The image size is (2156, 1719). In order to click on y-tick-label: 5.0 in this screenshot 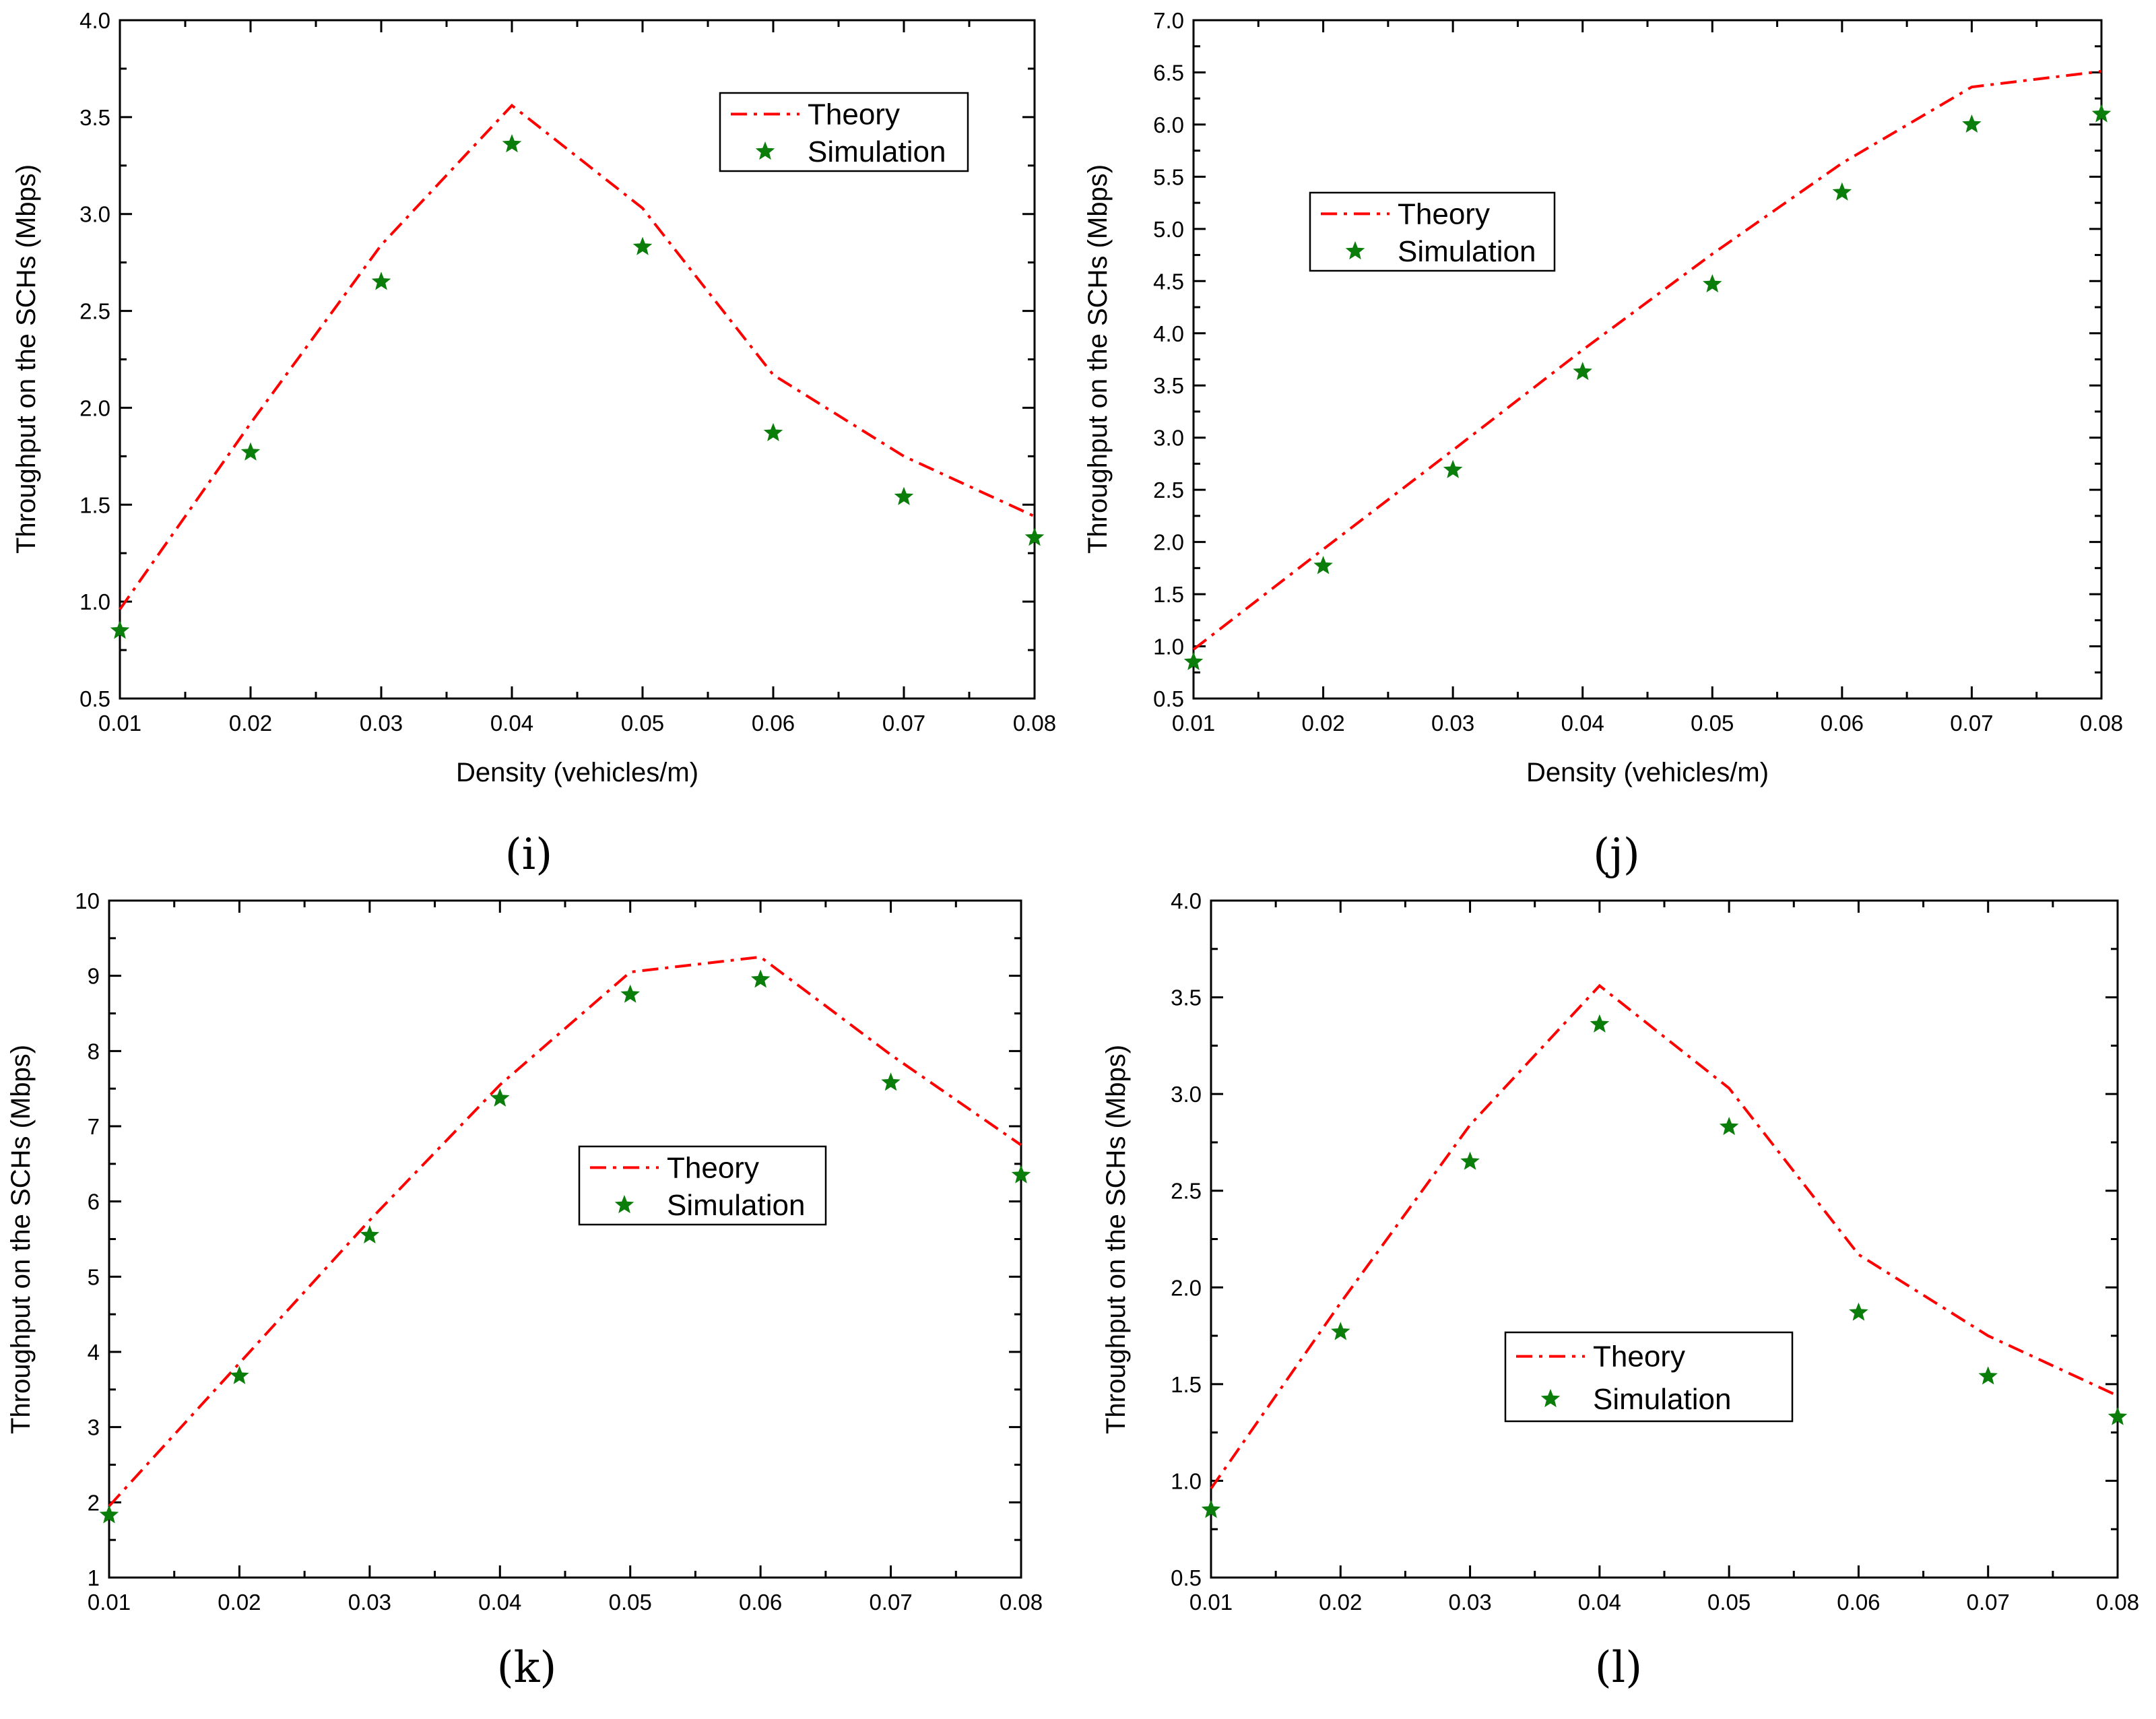, I will do `click(1168, 229)`.